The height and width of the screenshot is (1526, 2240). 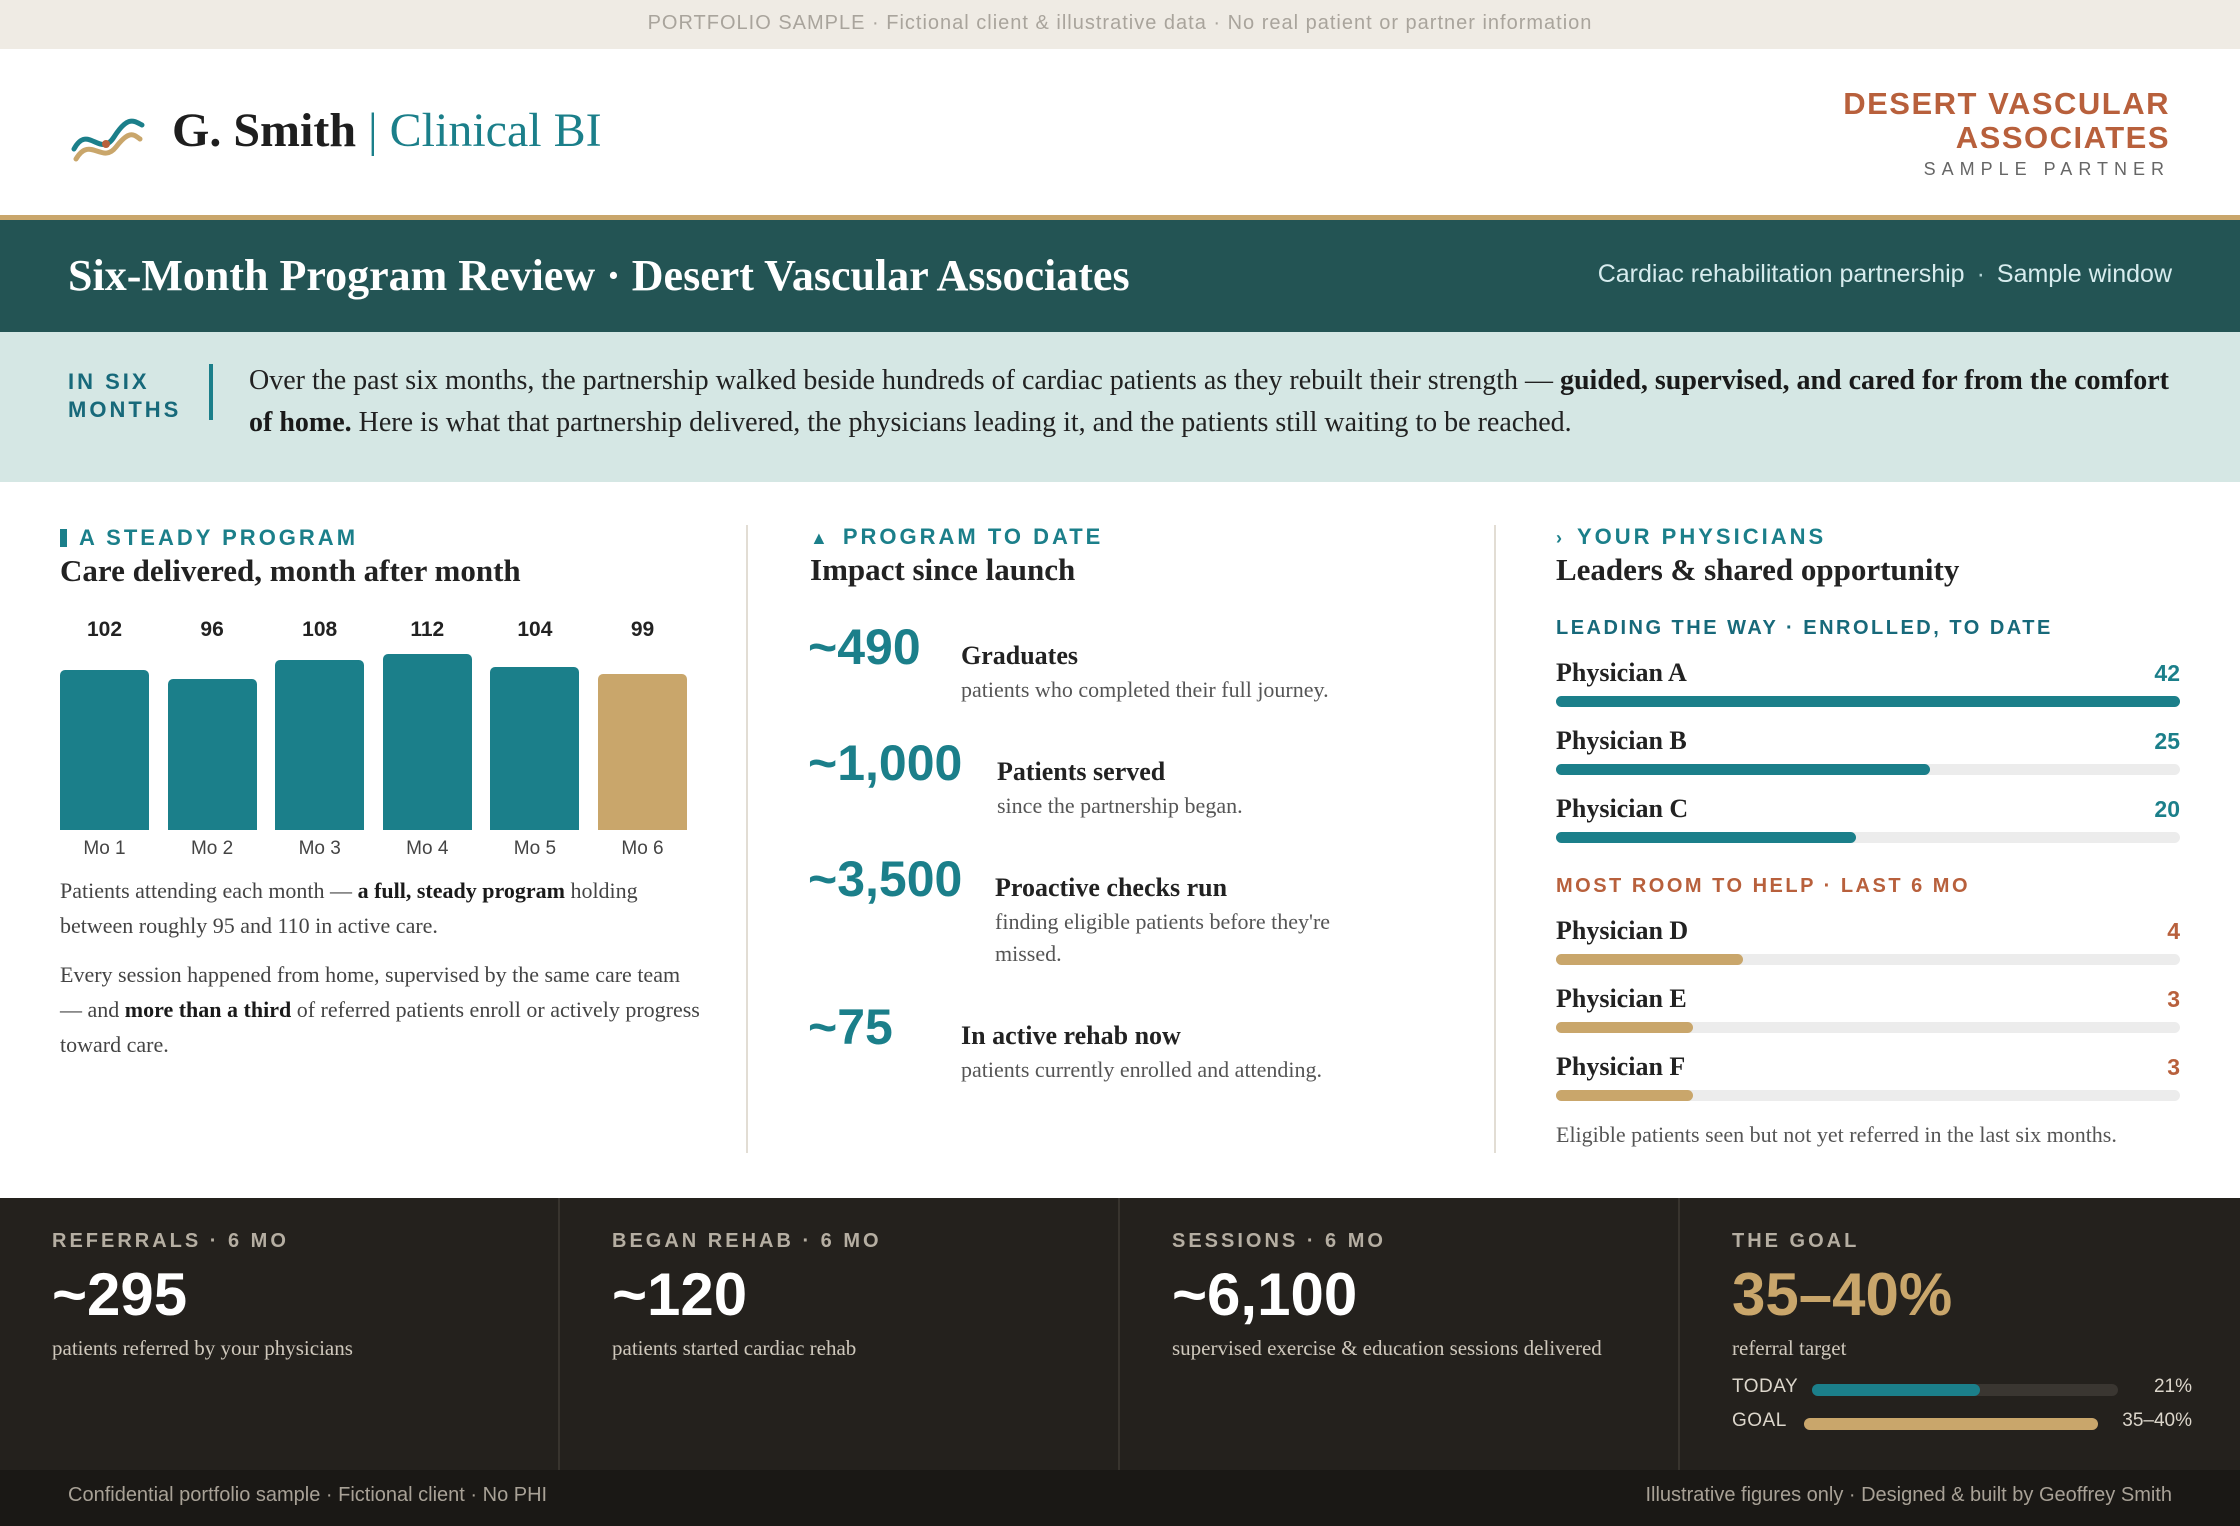 I want to click on stat-key: BEGAN REHAB · 6 MO, so click(x=747, y=1241).